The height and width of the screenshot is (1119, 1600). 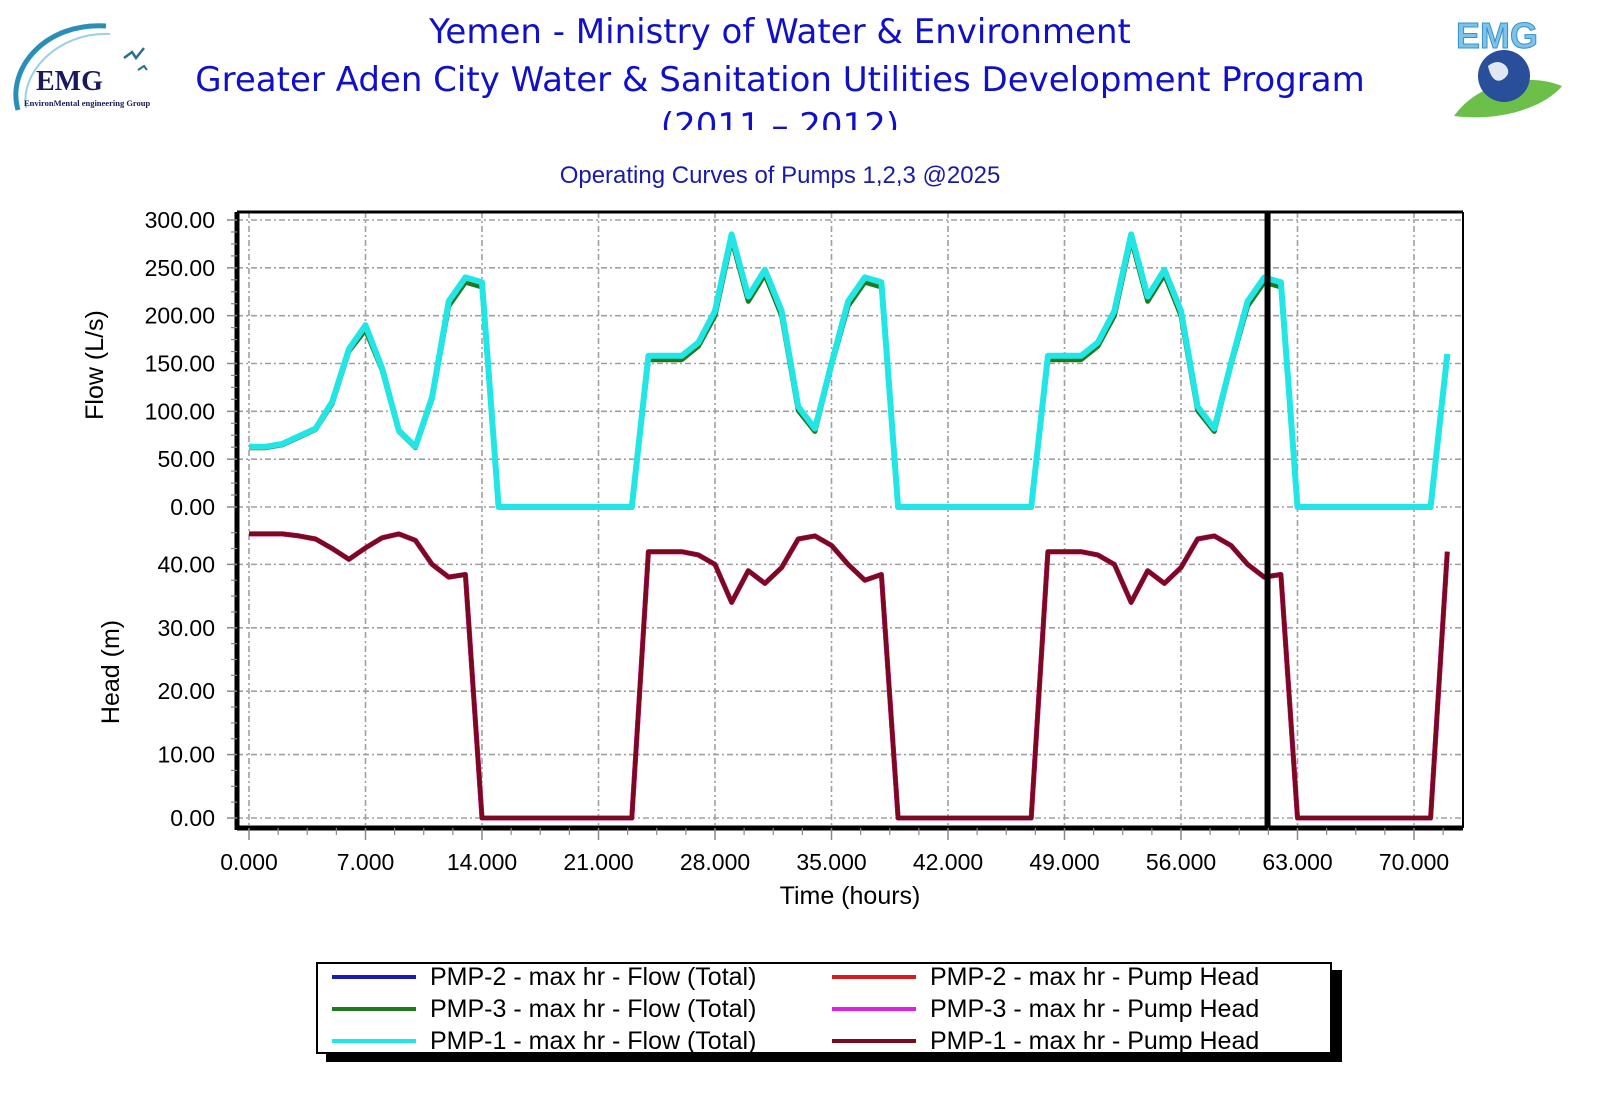 What do you see at coordinates (1064, 862) in the screenshot?
I see `x-tick-label: 49.000` at bounding box center [1064, 862].